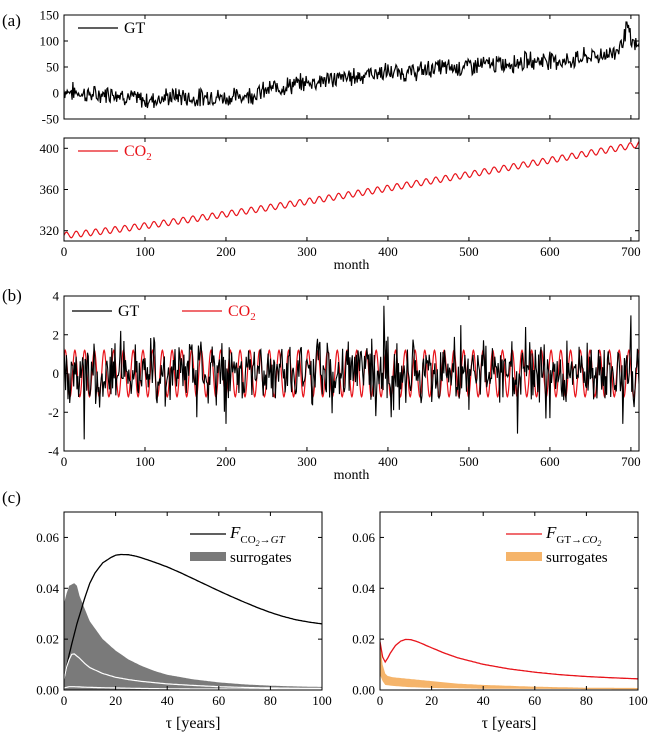 Image resolution: width=648 pixels, height=736 pixels. What do you see at coordinates (112, 28) in the screenshot?
I see `legend: GT` at bounding box center [112, 28].